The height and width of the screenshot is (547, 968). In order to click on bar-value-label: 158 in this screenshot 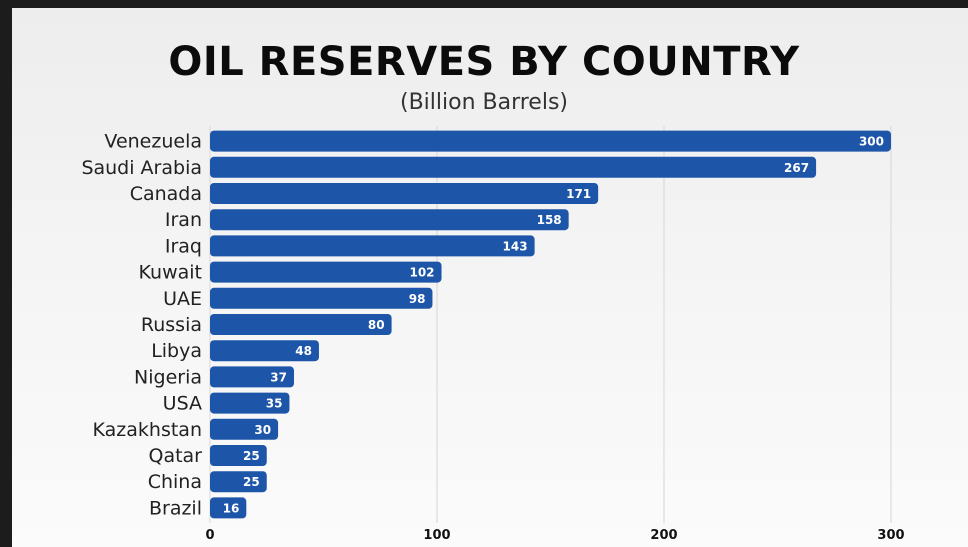, I will do `click(549, 220)`.